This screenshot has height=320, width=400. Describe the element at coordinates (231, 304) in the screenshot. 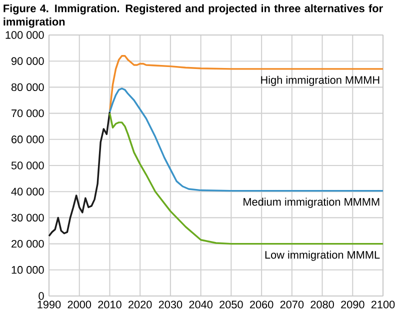

I see `x-tick-label: 2050` at that location.